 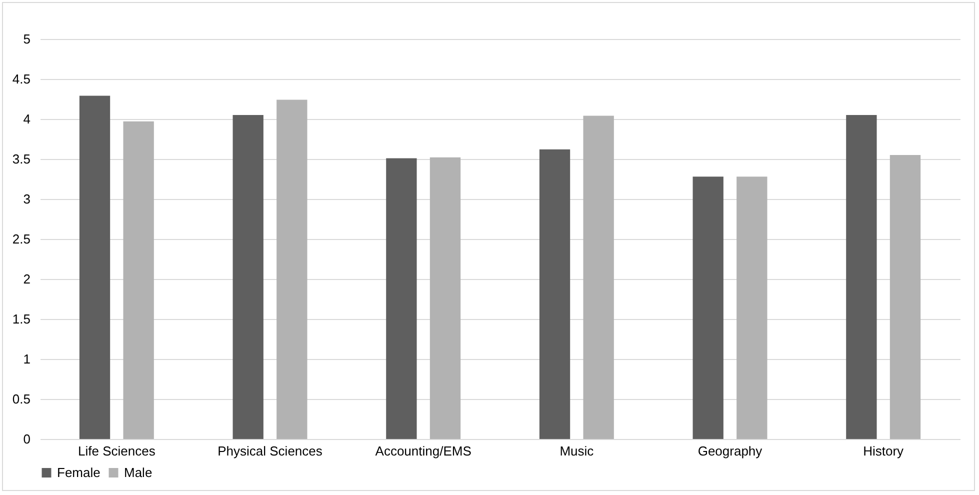 I want to click on y-tick-label: 0, so click(x=26, y=439).